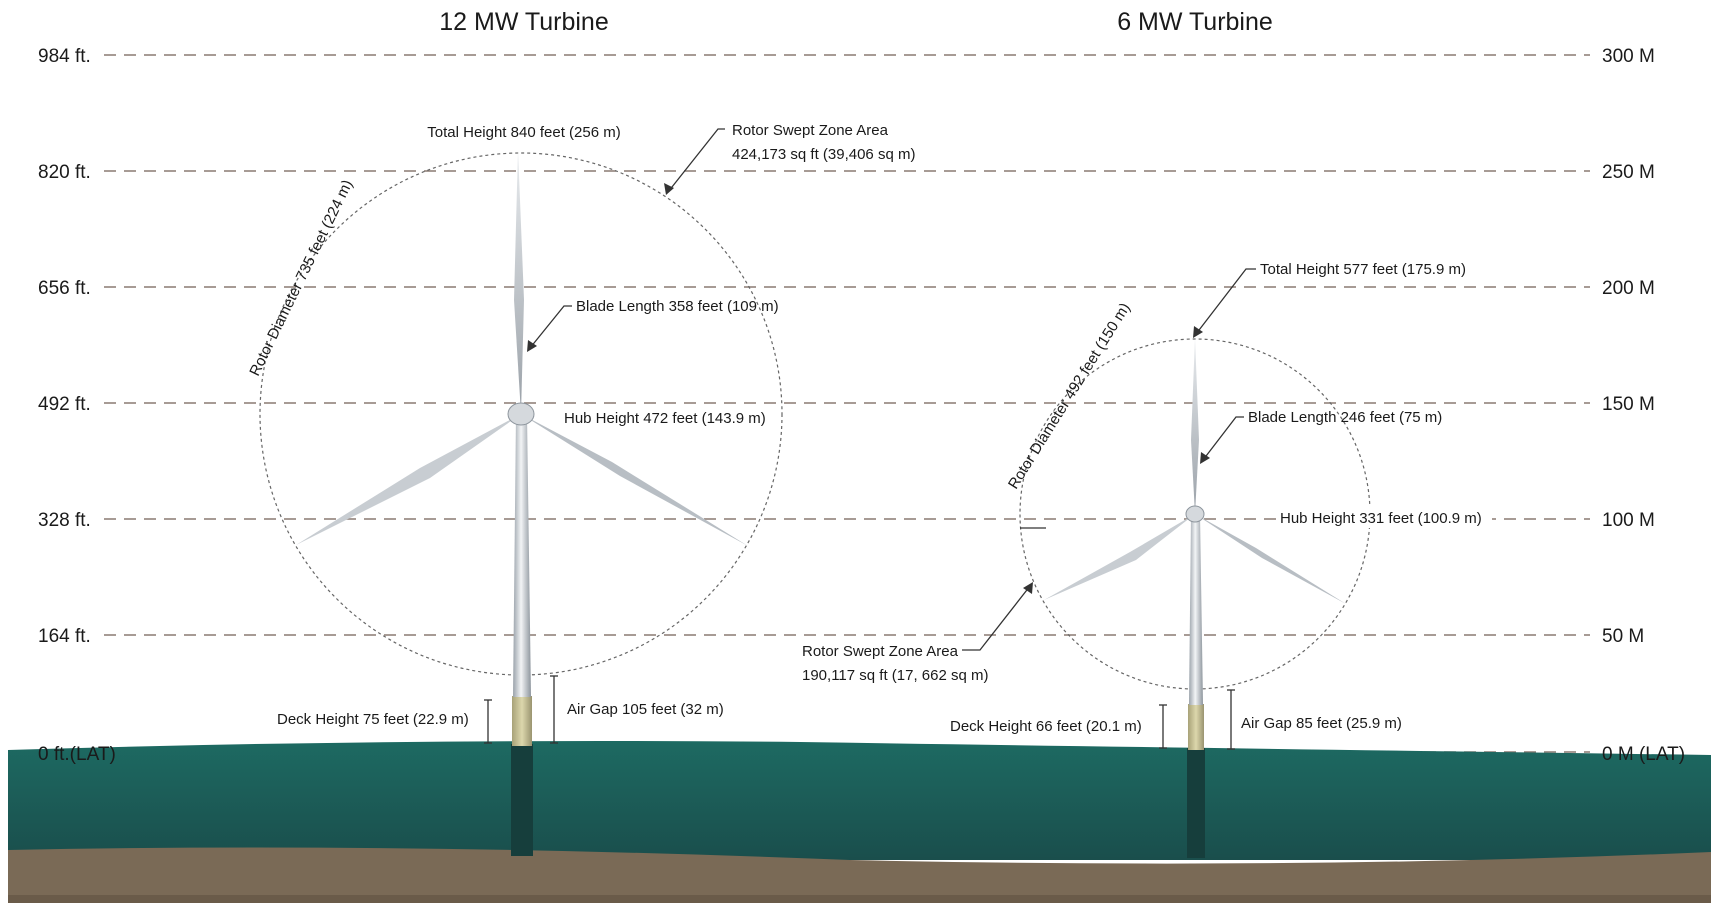 This screenshot has width=1711, height=903. What do you see at coordinates (64, 172) in the screenshot?
I see `axis-left-label: 820 ft.` at bounding box center [64, 172].